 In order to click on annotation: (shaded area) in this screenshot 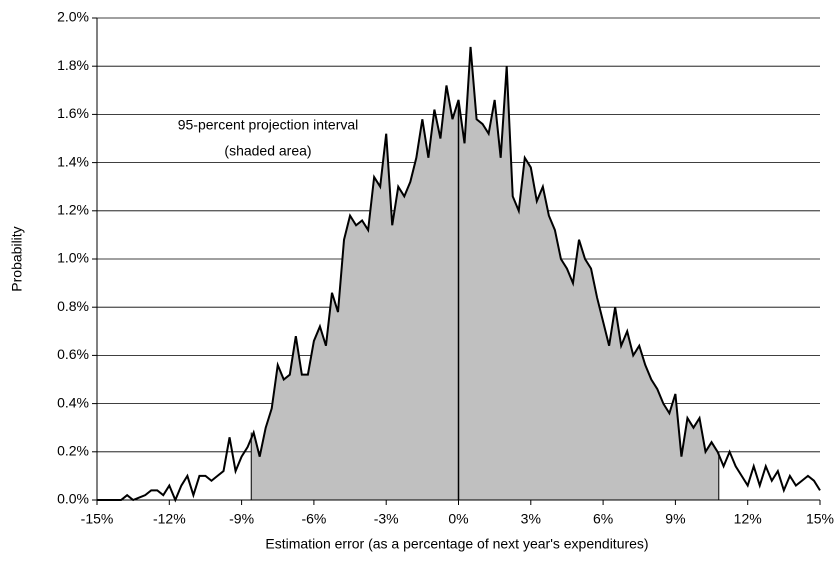, I will do `click(267, 151)`.